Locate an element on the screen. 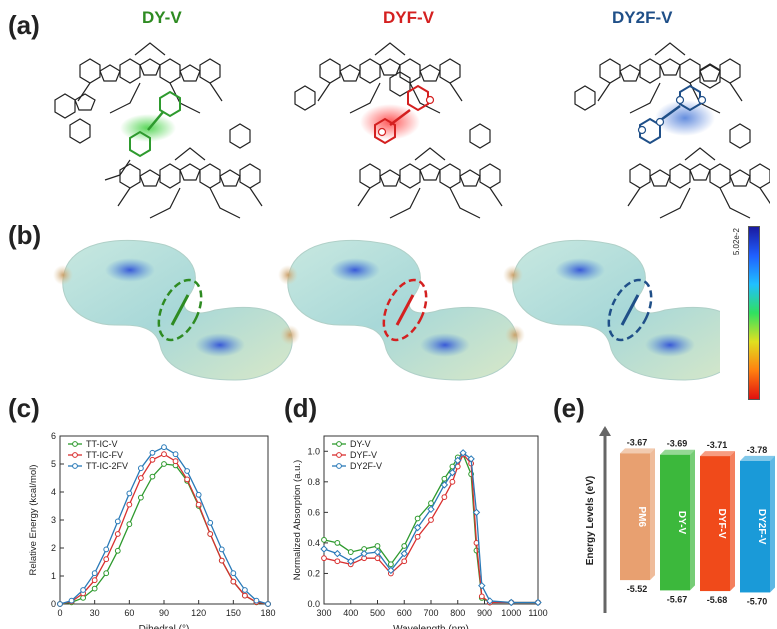  x-tick-label-d: 600 is located at coordinates (404, 613).